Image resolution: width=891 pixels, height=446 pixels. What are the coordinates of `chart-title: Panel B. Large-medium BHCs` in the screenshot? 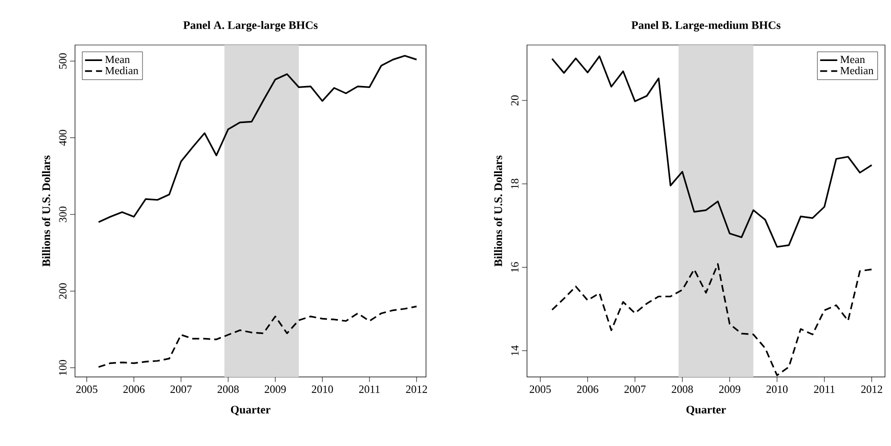 It's located at (705, 26).